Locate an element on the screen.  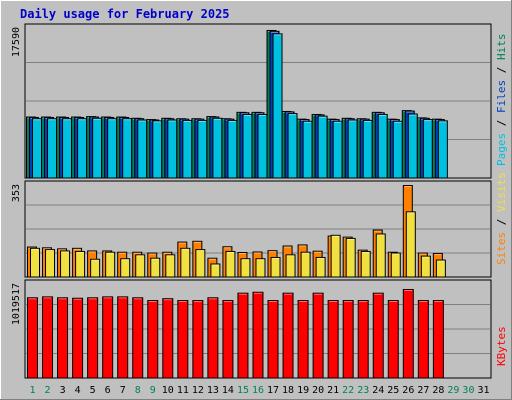
x-tick-label-10: 10 is located at coordinates (168, 390).